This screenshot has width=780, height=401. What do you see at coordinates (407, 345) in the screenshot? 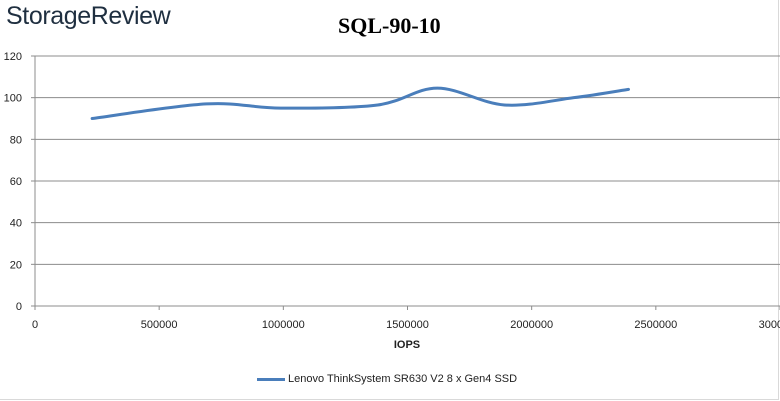
I see `x-axis-label: IOPS` at bounding box center [407, 345].